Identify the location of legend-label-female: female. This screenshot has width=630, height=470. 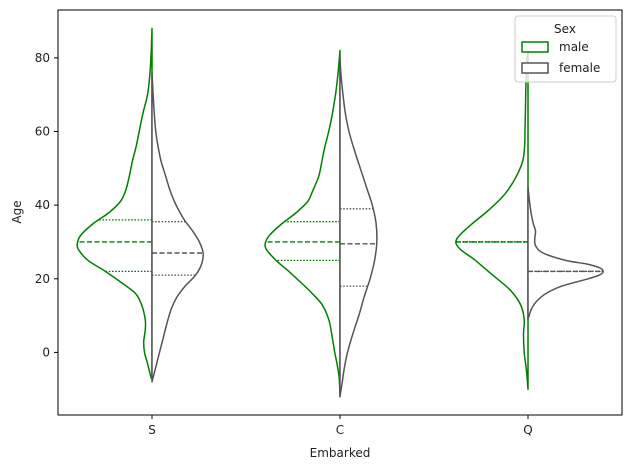
(579, 68).